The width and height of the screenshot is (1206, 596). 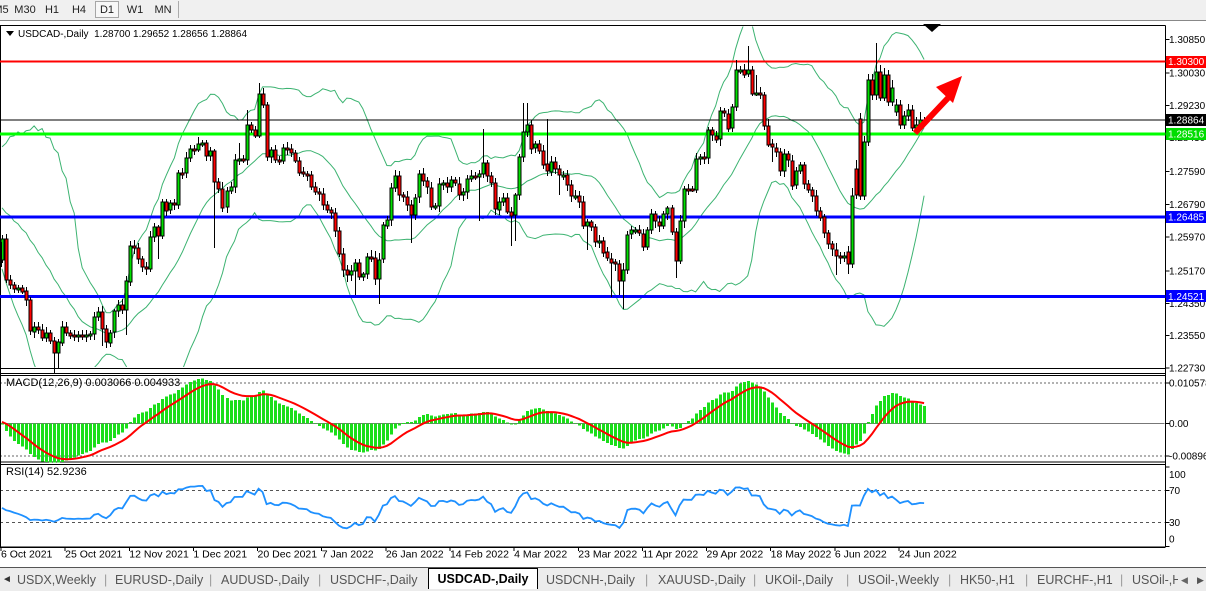 I want to click on svg-text: 0.00, so click(x=1179, y=424).